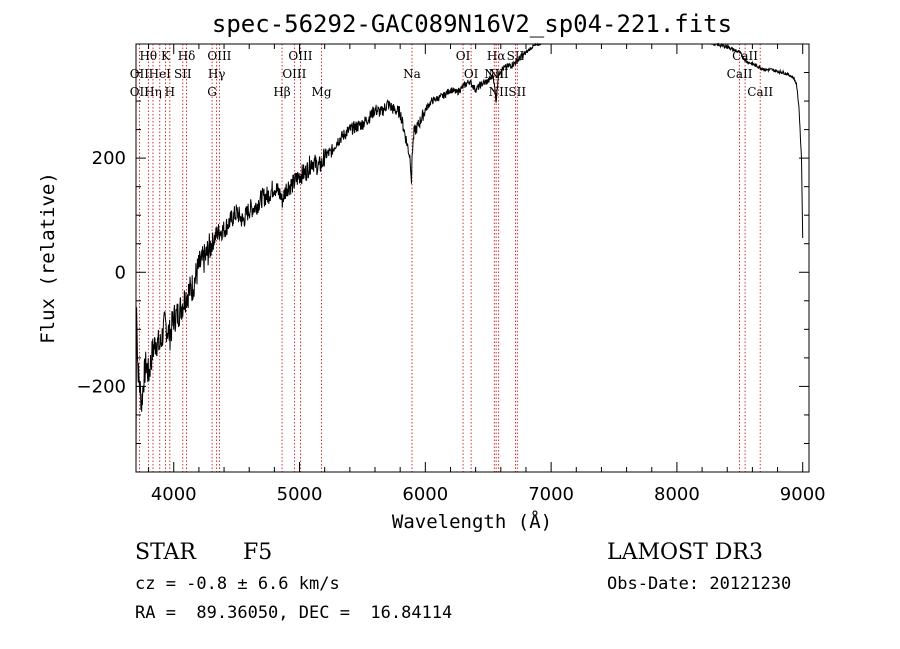 Image resolution: width=900 pixels, height=649 pixels. What do you see at coordinates (463, 56) in the screenshot?
I see `line-marker-label-17: OI` at bounding box center [463, 56].